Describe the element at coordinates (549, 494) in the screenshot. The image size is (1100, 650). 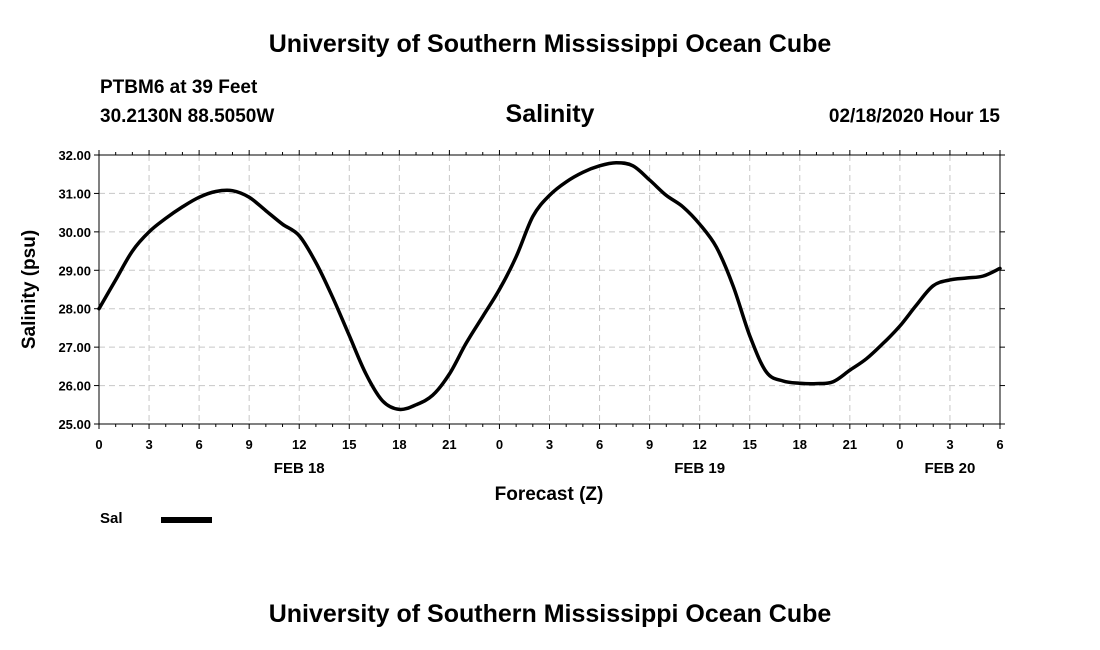
I see `x-axis-label: Forecast (Z)` at that location.